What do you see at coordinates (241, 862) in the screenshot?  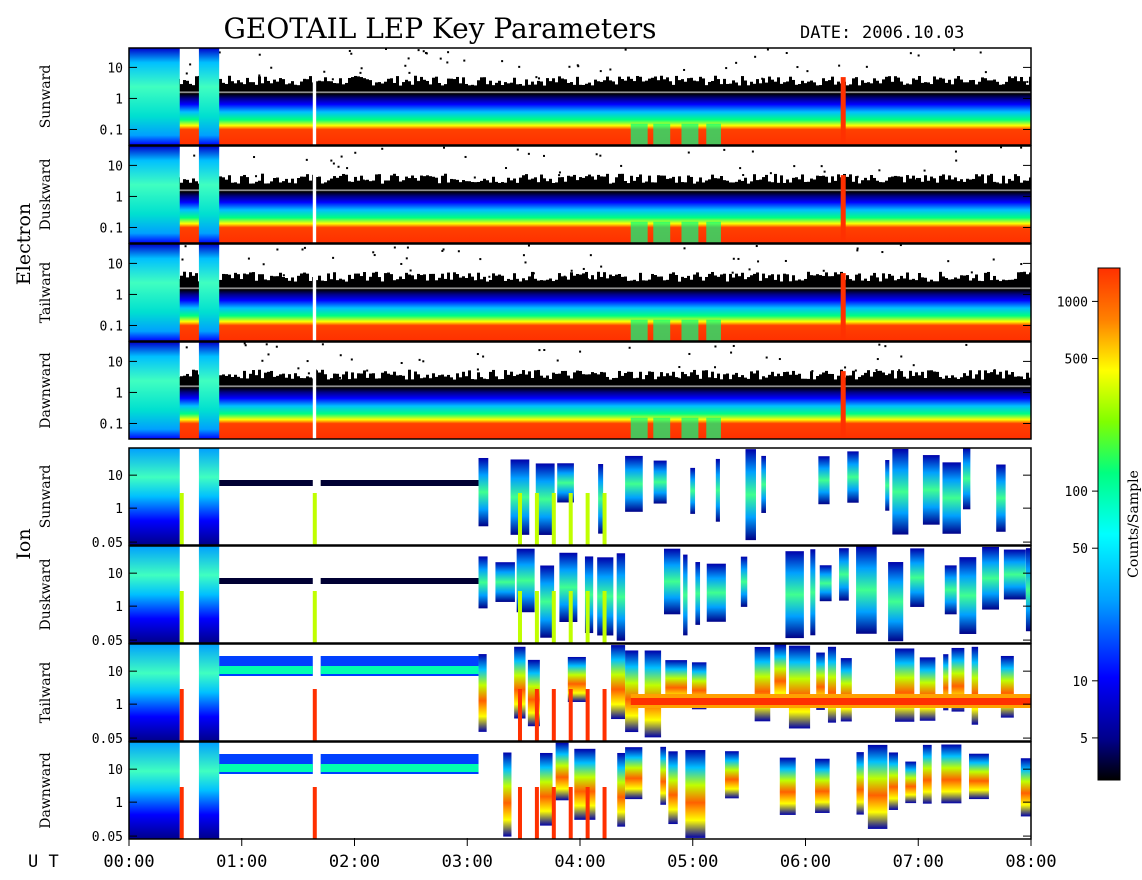 I see `x-tick-label: 01:00` at bounding box center [241, 862].